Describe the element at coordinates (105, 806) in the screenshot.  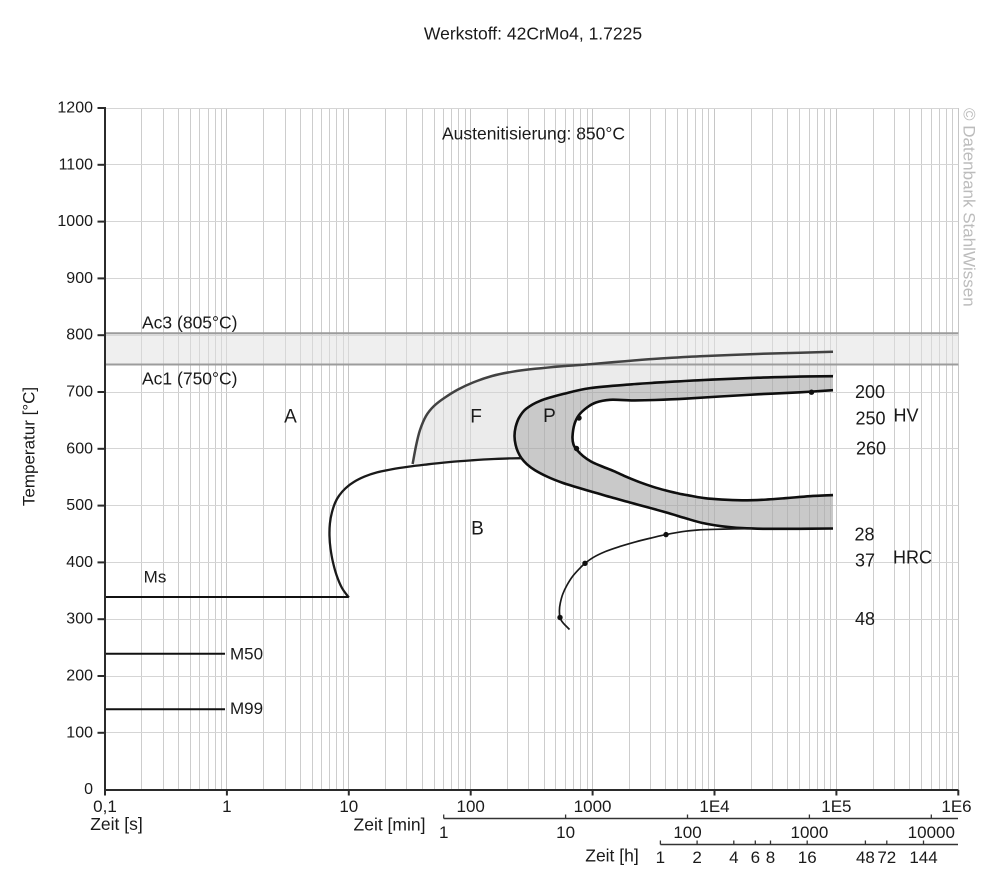
I see `svg-text: 0,1` at that location.